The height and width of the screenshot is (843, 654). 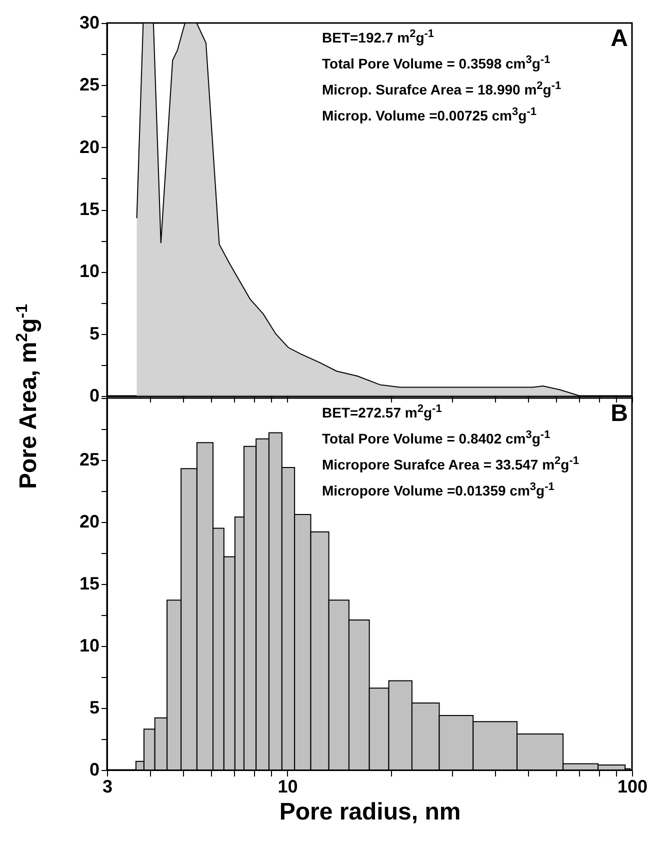 What do you see at coordinates (370, 812) in the screenshot?
I see `x-axis-title: Pore radius, nm` at bounding box center [370, 812].